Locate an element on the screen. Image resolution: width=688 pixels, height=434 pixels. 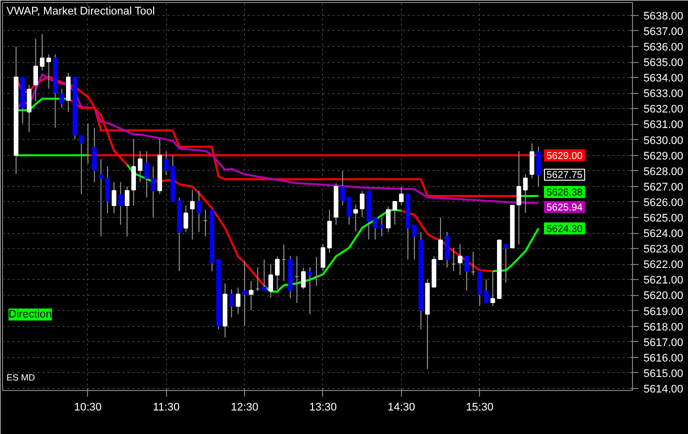
data-label: 5625.94 is located at coordinates (565, 208).